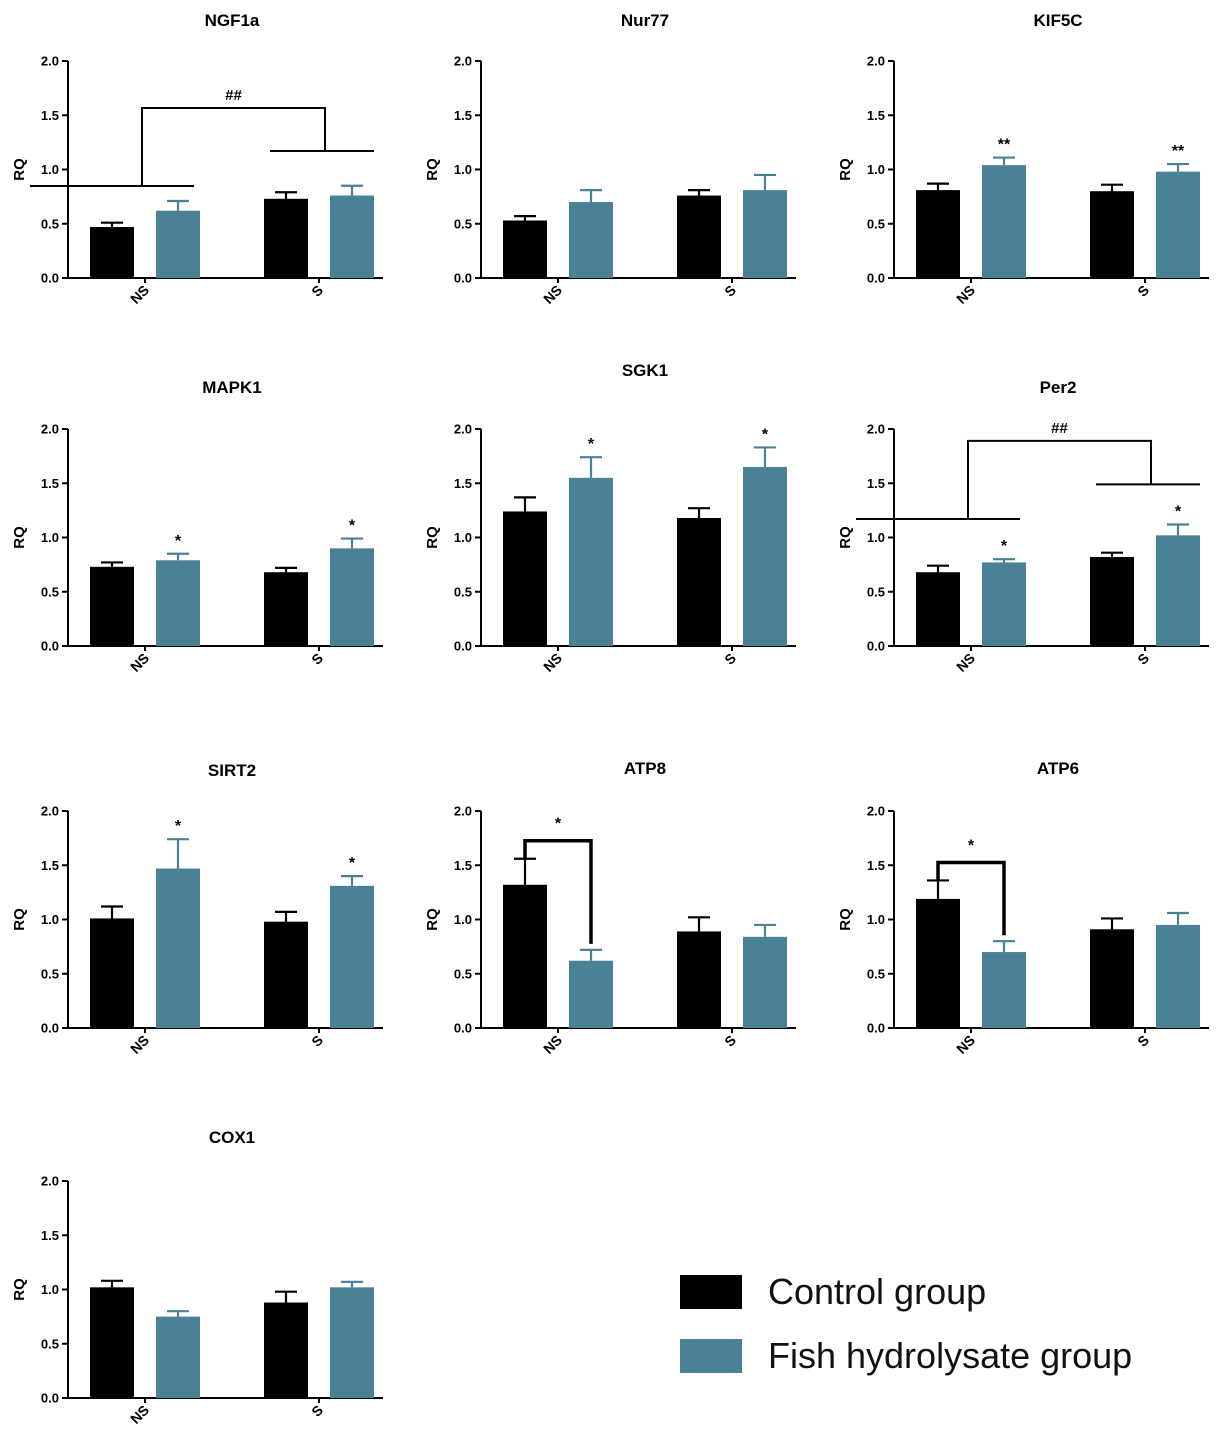 The width and height of the screenshot is (1216, 1440). What do you see at coordinates (645, 20) in the screenshot?
I see `chart-title: Nur77` at bounding box center [645, 20].